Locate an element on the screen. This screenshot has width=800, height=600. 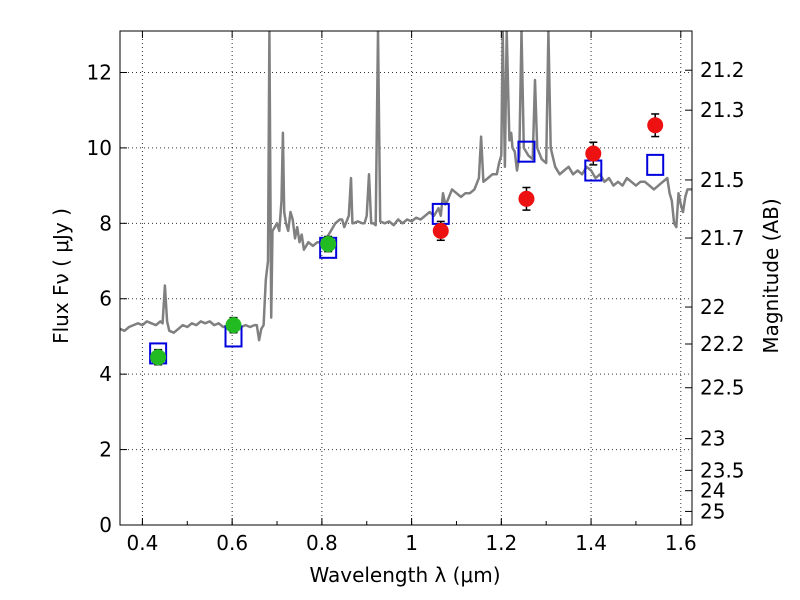
y-right-tick-label: 23.5 is located at coordinates (722, 470).